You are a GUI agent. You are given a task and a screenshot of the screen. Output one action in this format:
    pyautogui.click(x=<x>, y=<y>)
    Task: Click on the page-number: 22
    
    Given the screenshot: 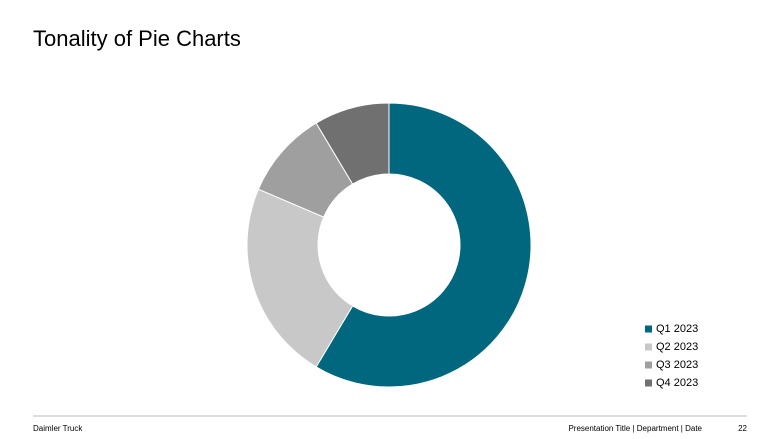 What is the action you would take?
    pyautogui.click(x=742, y=428)
    